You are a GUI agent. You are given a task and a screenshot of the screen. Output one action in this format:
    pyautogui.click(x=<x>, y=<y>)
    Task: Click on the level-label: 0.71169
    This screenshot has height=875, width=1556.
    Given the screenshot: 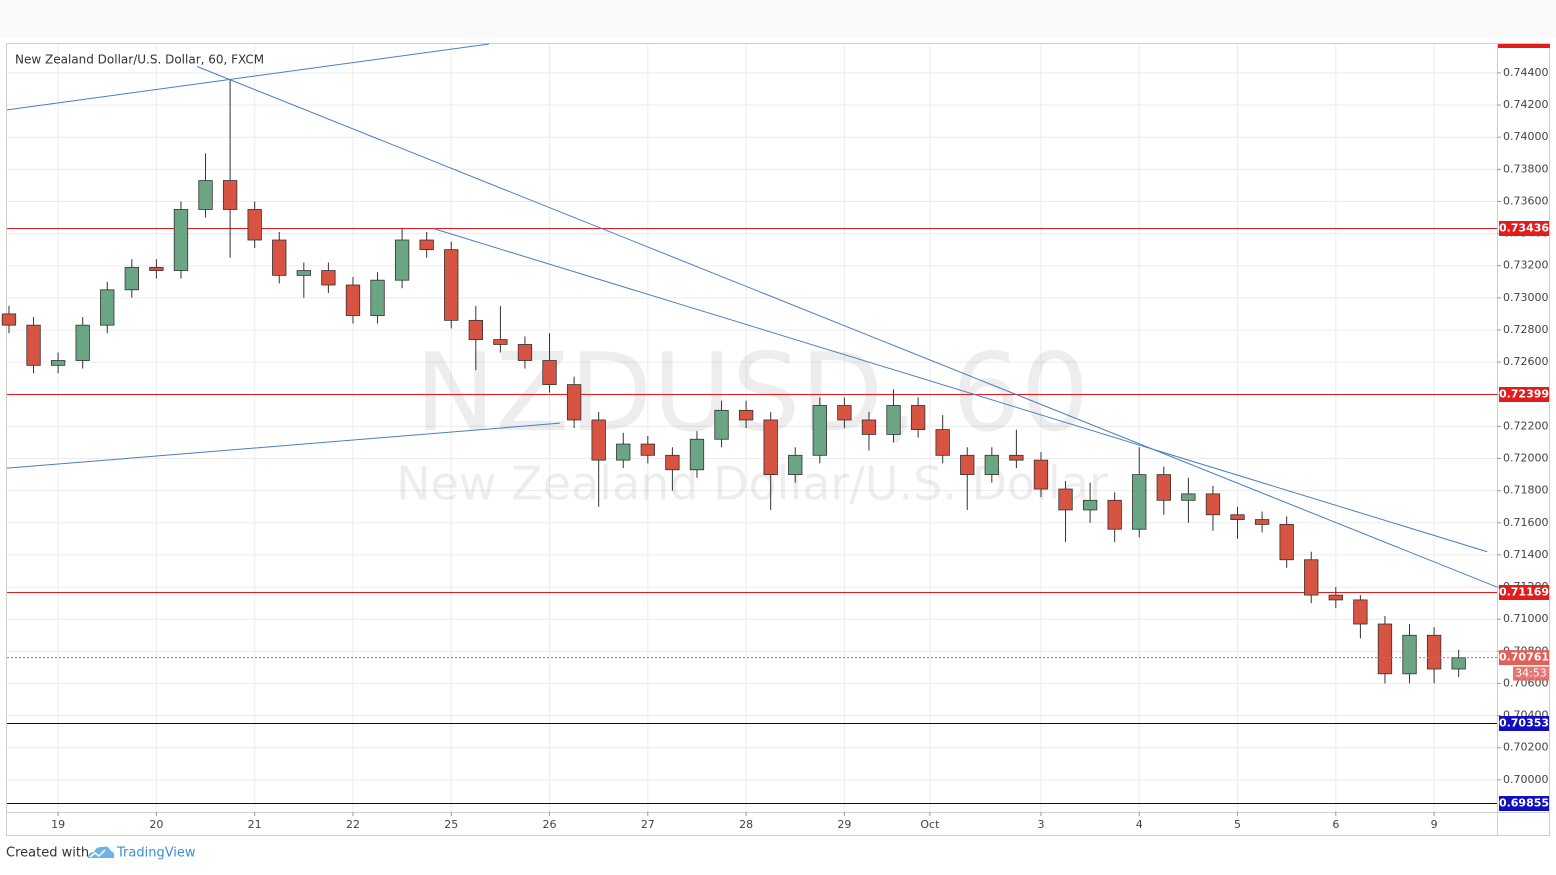 What is the action you would take?
    pyautogui.click(x=1524, y=592)
    